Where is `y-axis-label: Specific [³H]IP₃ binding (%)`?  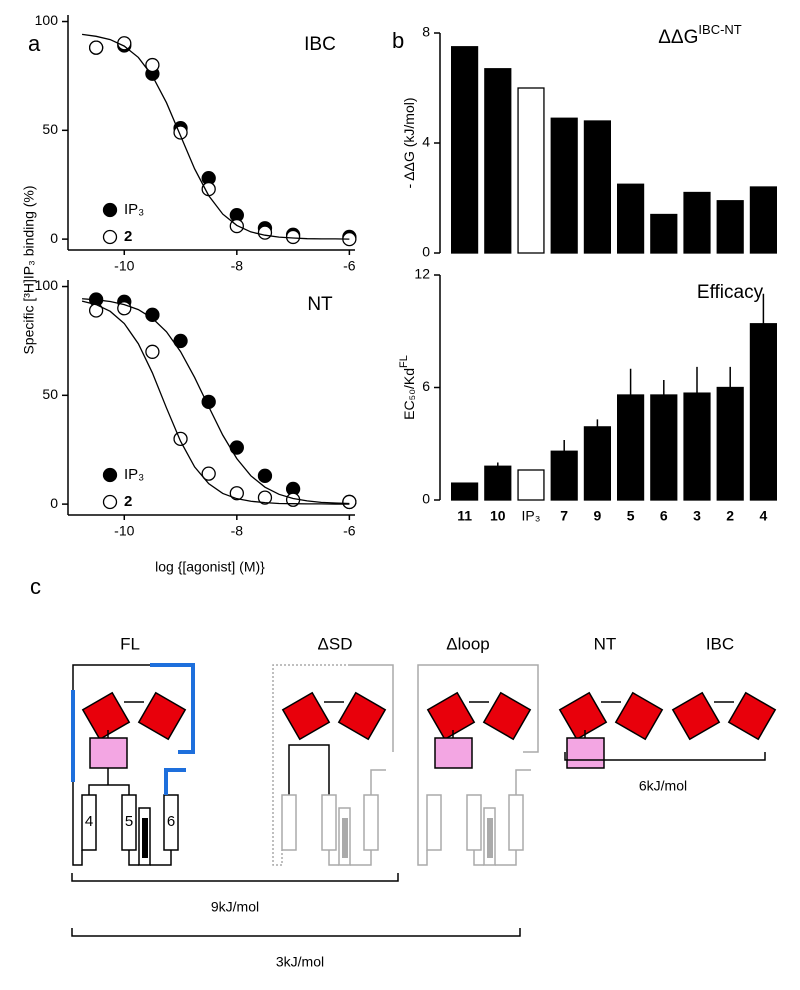
y-axis-label: Specific [³H]IP₃ binding (%) is located at coordinates (29, 269).